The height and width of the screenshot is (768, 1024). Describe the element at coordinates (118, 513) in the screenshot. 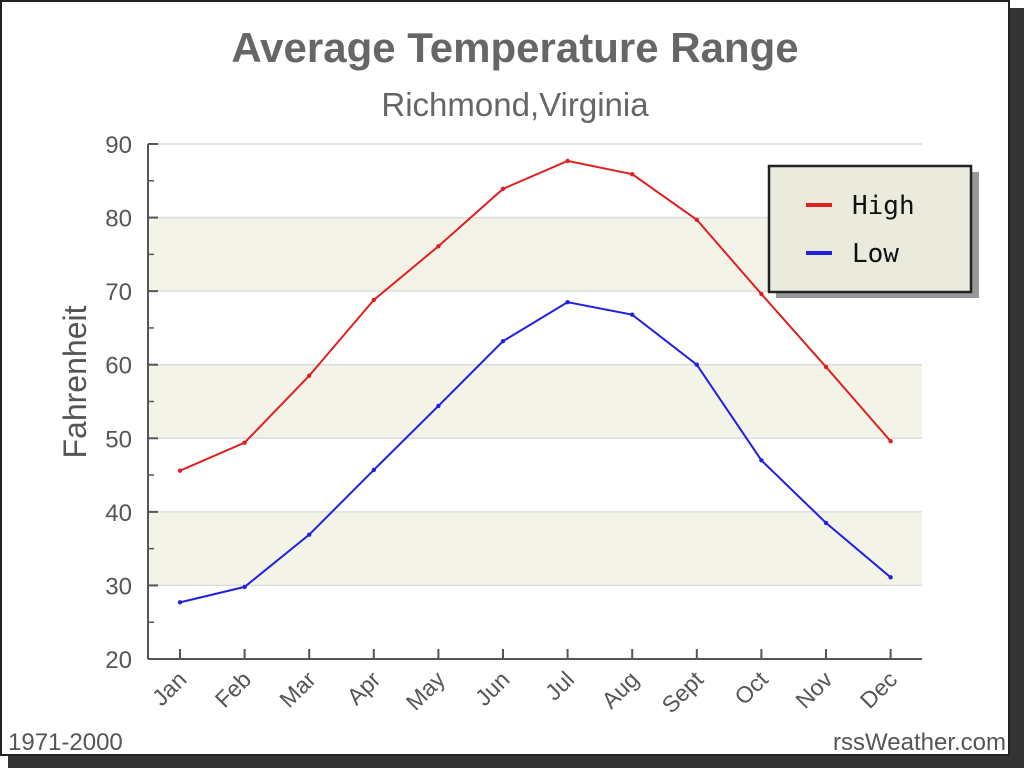

I see `y-tick-label: 40` at that location.